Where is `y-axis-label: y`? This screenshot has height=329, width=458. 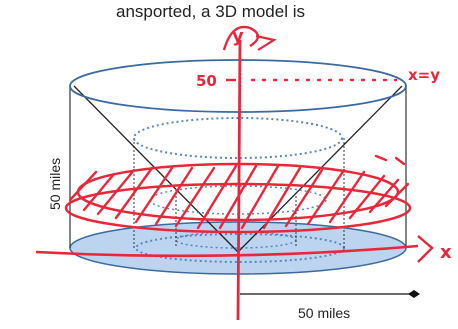 y-axis-label: y is located at coordinates (238, 36).